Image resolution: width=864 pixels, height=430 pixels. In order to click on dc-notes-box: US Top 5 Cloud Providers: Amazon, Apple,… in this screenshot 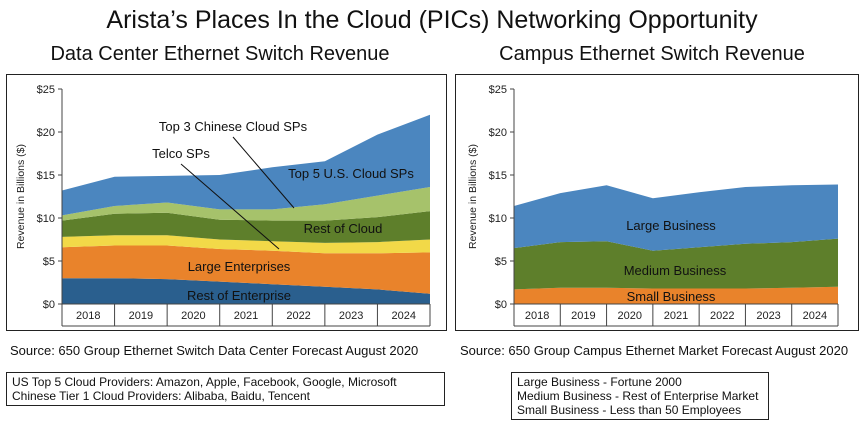, I will do `click(225, 389)`.